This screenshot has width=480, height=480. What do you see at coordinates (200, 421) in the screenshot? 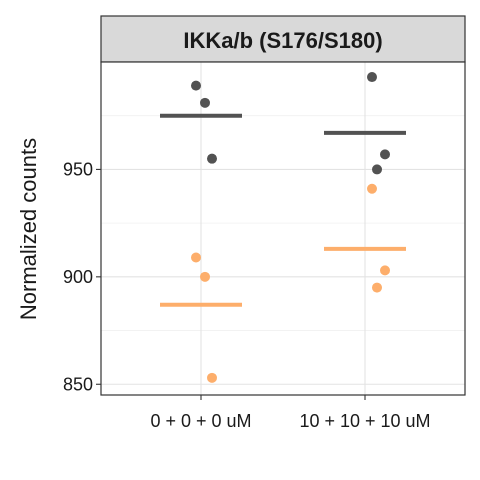
I see `x-tick-label: 0 + 0 + 0 uM` at bounding box center [200, 421].